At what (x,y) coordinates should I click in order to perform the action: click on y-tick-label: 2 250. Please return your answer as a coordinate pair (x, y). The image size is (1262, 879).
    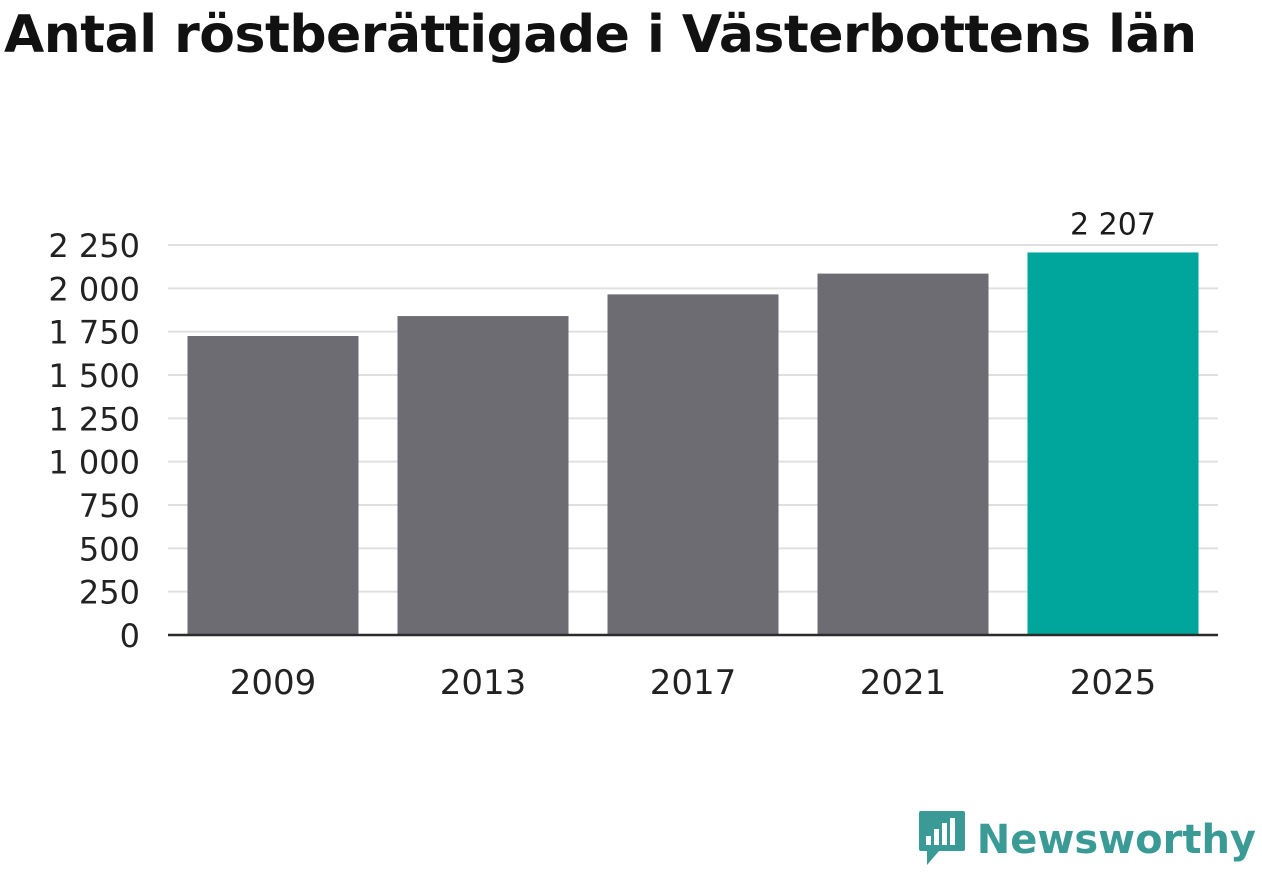
    Looking at the image, I should click on (94, 246).